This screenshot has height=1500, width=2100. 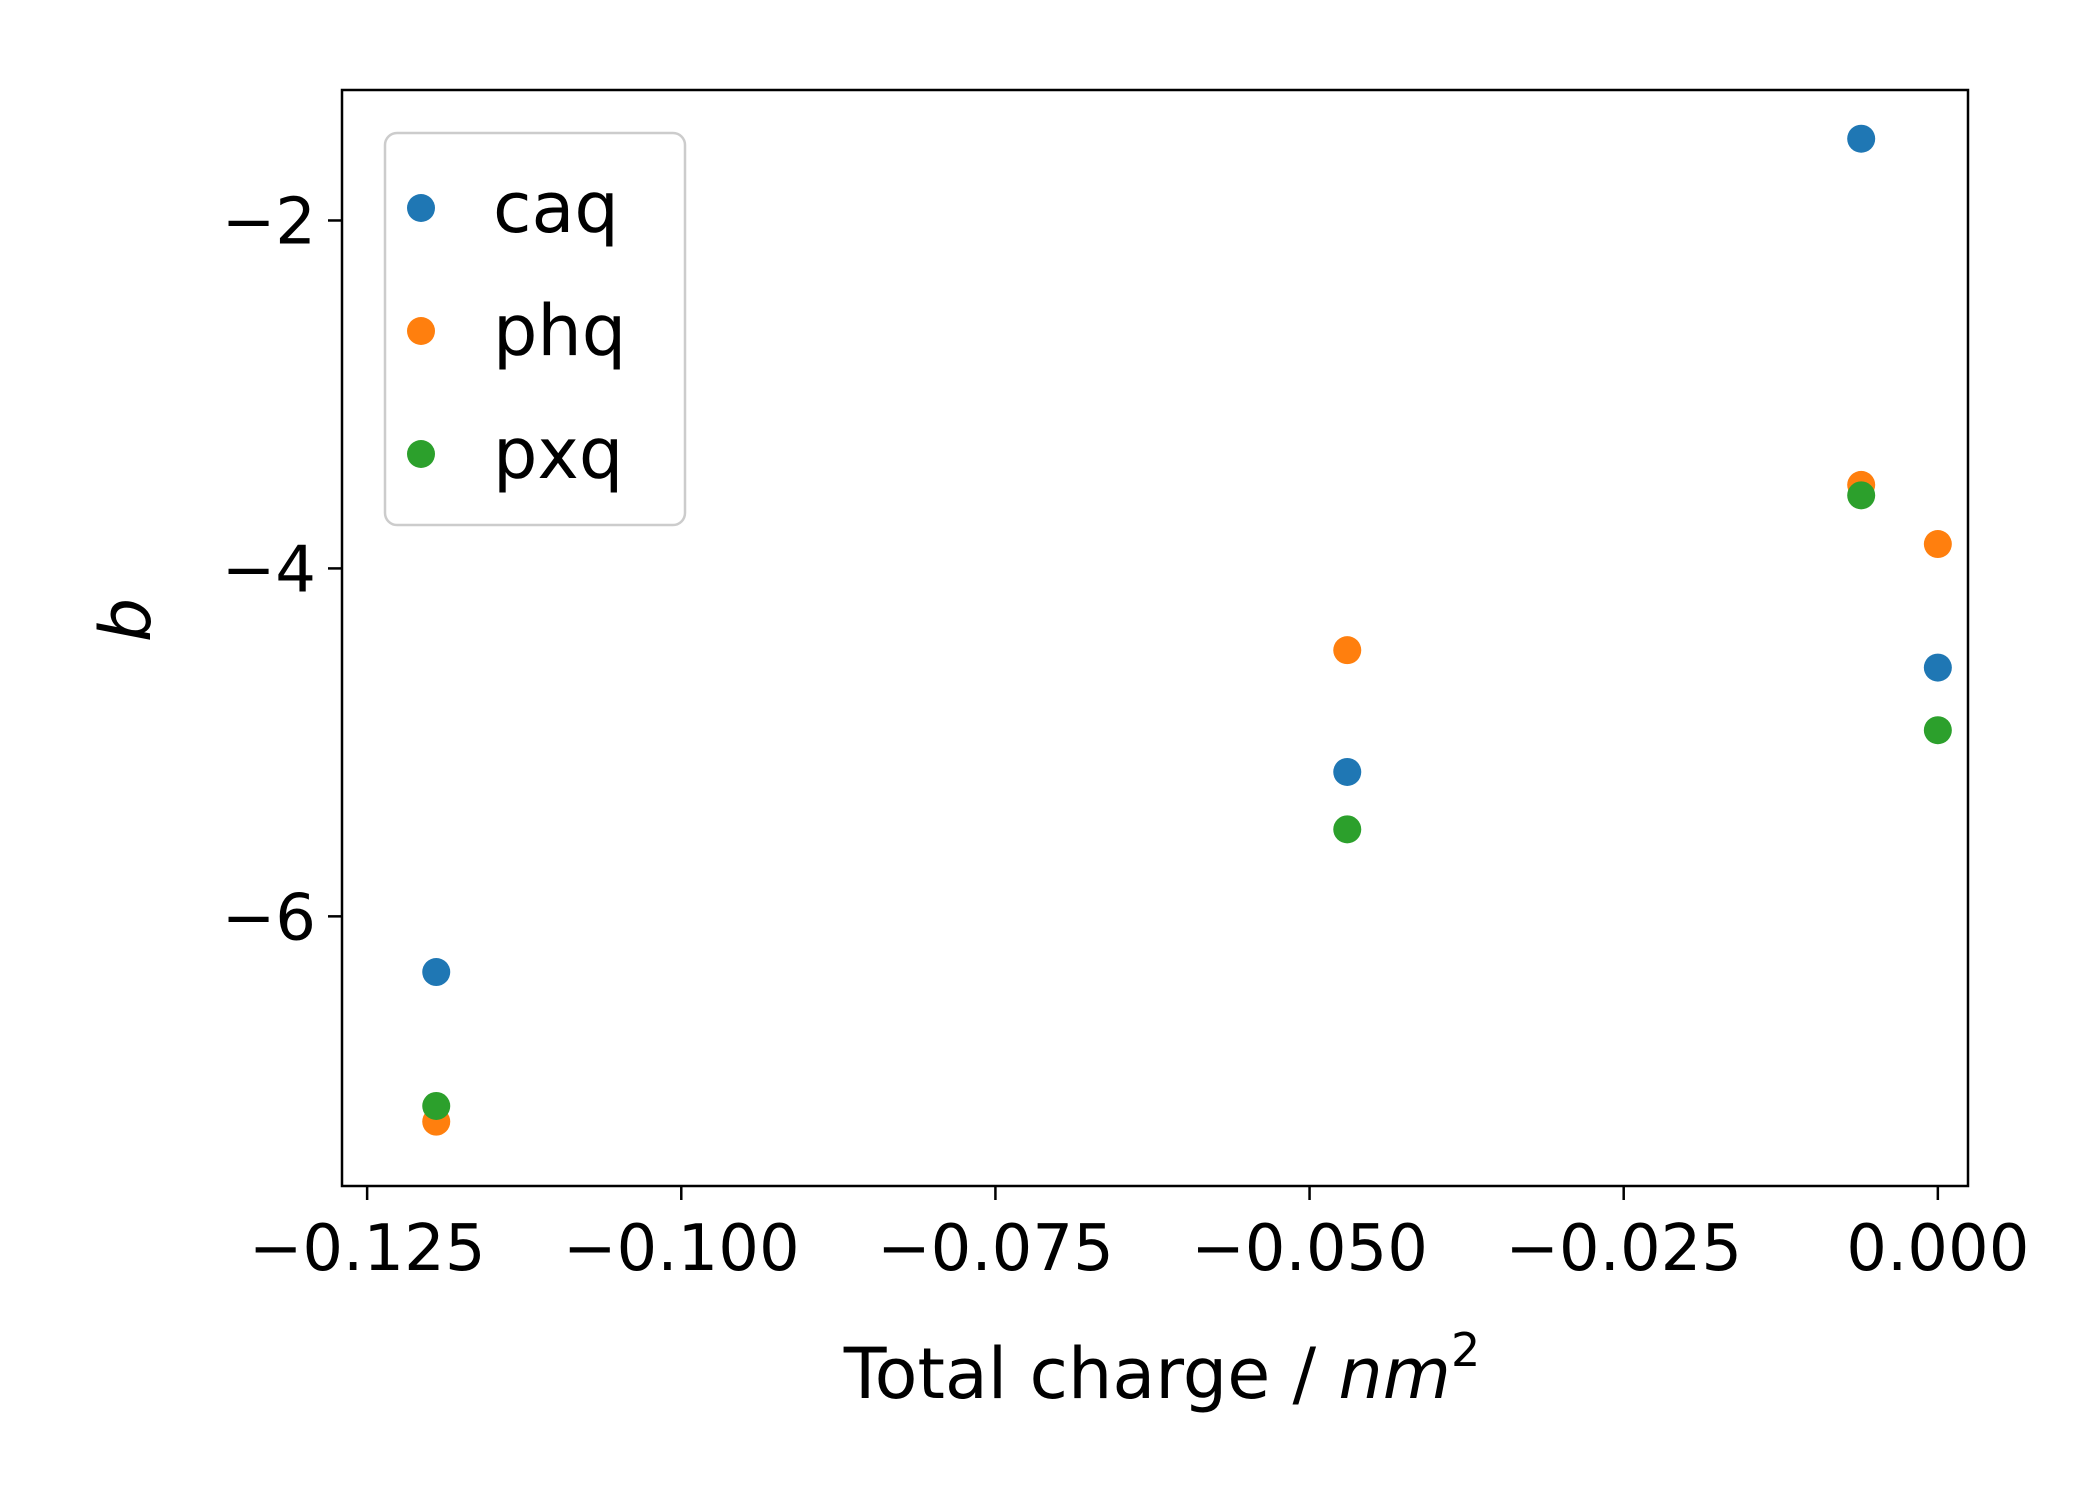 I want to click on legend-marker-pxq, so click(x=421, y=454).